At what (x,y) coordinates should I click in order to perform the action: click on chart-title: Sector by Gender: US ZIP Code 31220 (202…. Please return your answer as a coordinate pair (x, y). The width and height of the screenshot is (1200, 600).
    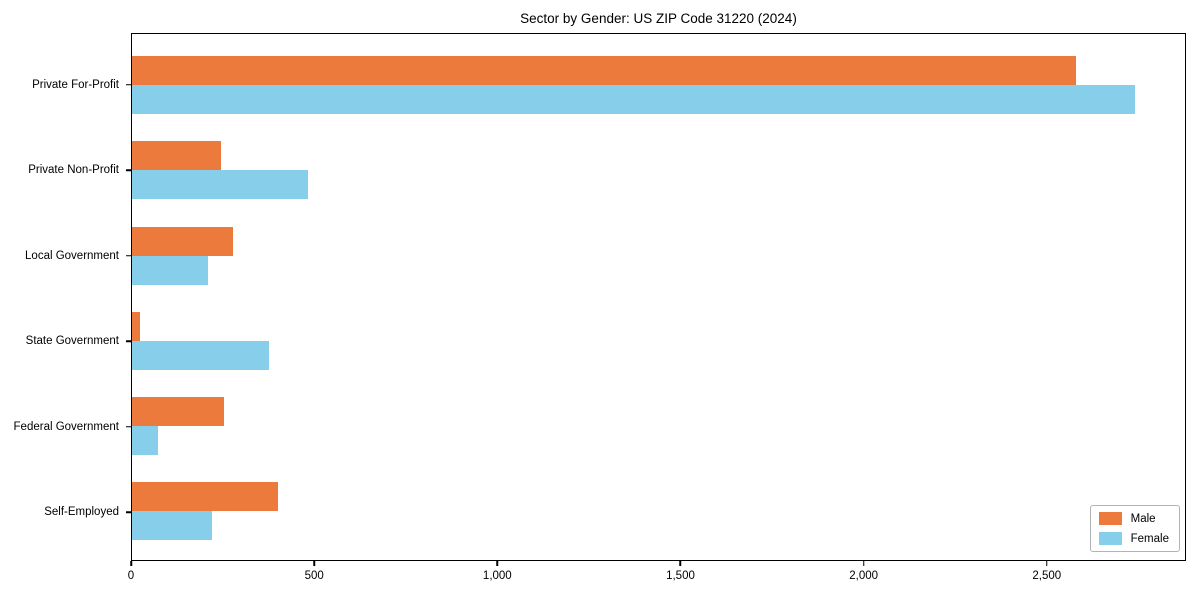
    Looking at the image, I should click on (658, 18).